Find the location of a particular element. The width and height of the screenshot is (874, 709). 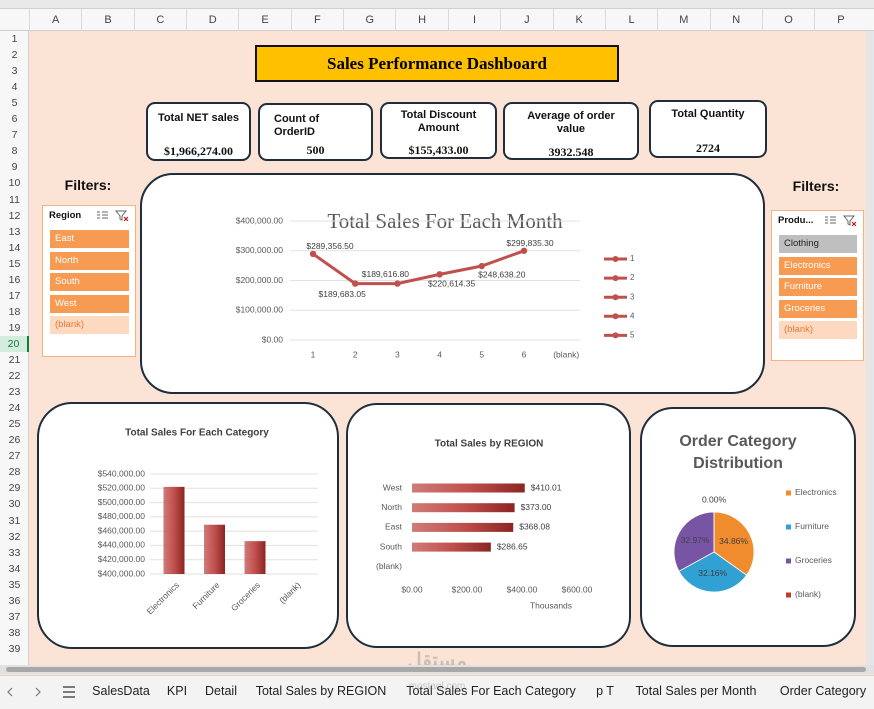

x-tick-label: 3 is located at coordinates (397, 354).